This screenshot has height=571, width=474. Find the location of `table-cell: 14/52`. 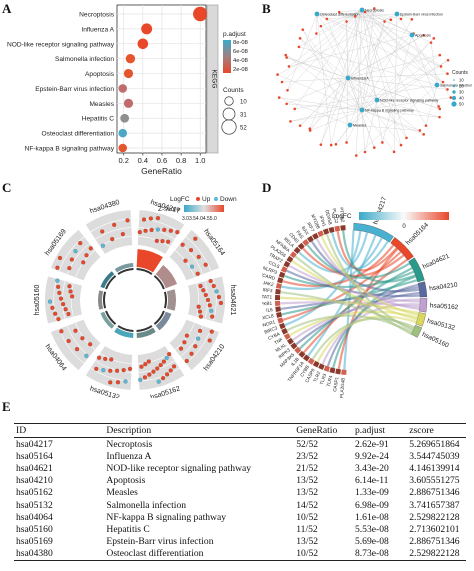

table-cell: 14/52 is located at coordinates (307, 505).